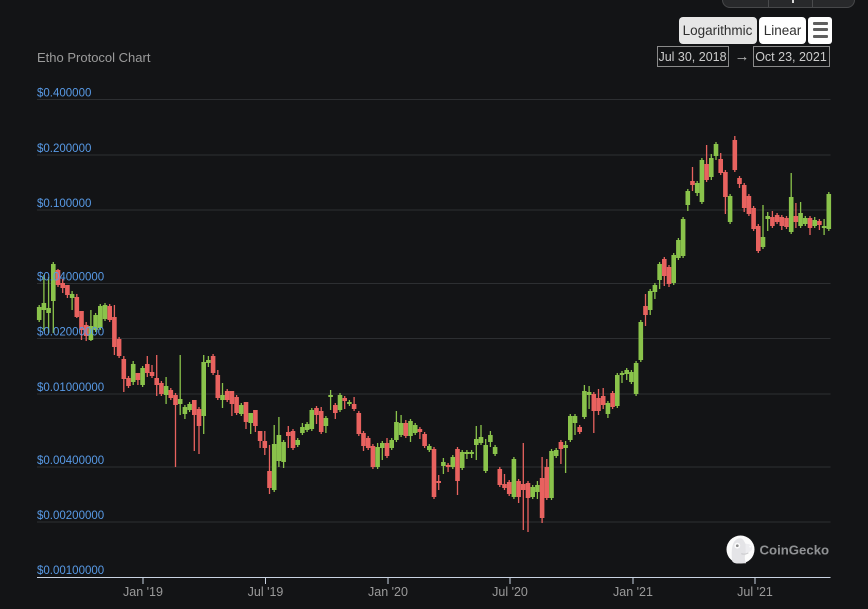  Describe the element at coordinates (755, 592) in the screenshot. I see `svg-text: Jul '21` at that location.